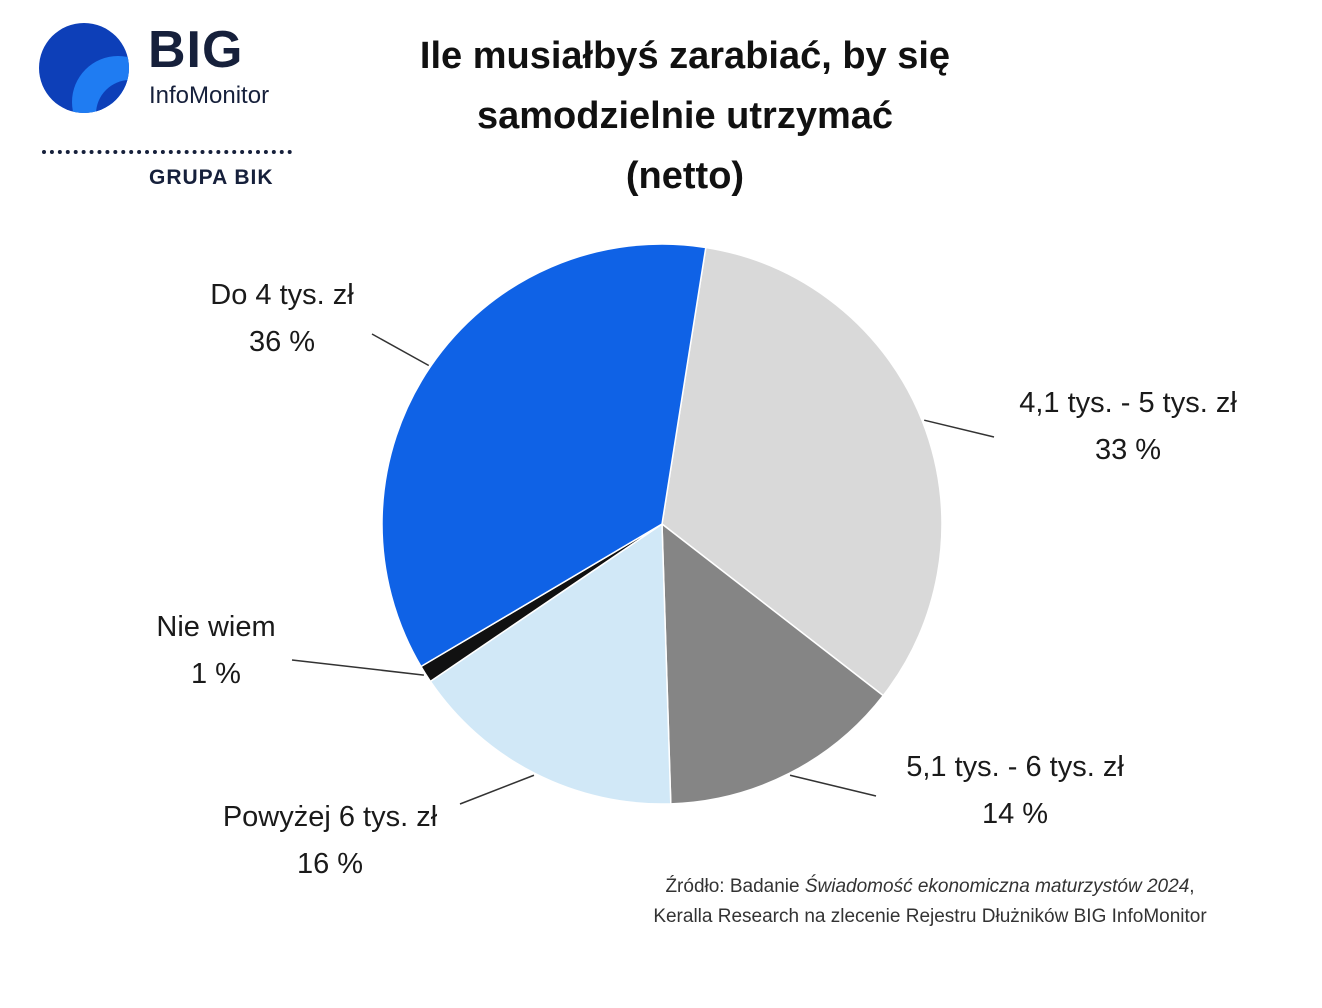 The height and width of the screenshot is (1008, 1322). I want to click on slice-value-label: 36 %, so click(282, 342).